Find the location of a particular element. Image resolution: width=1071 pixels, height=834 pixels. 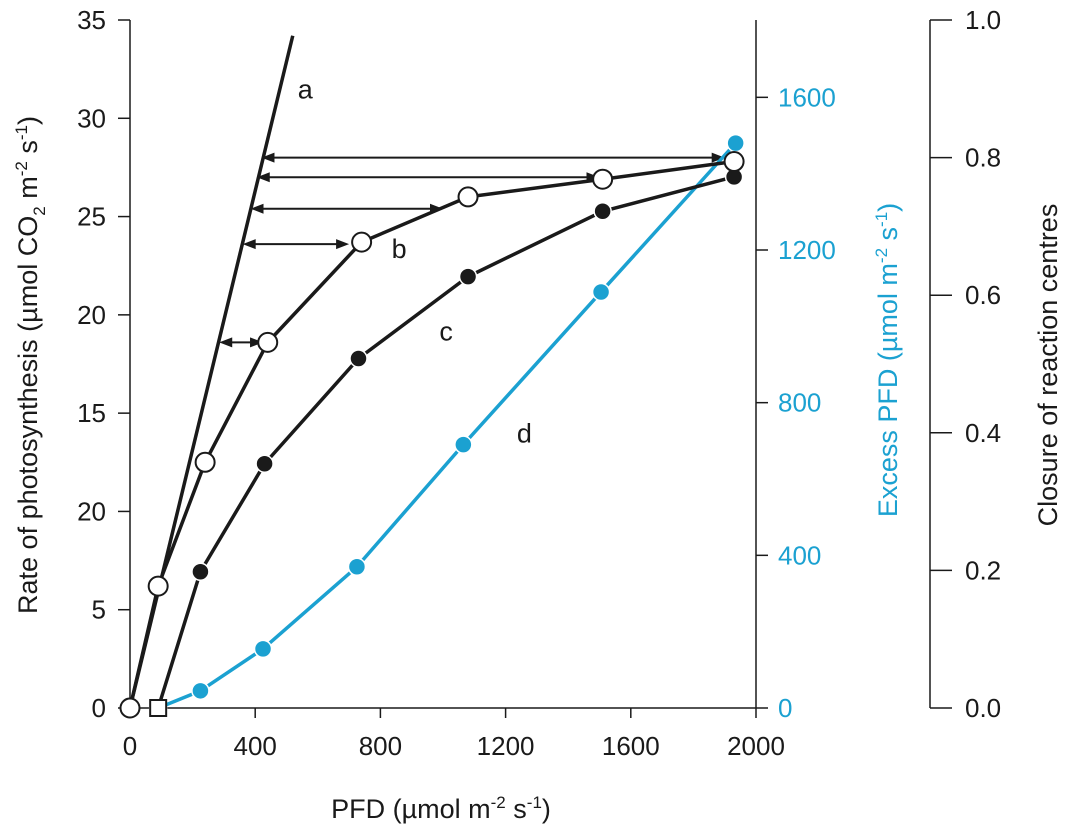

y-right-tick-label: 0.6 is located at coordinates (983, 295).